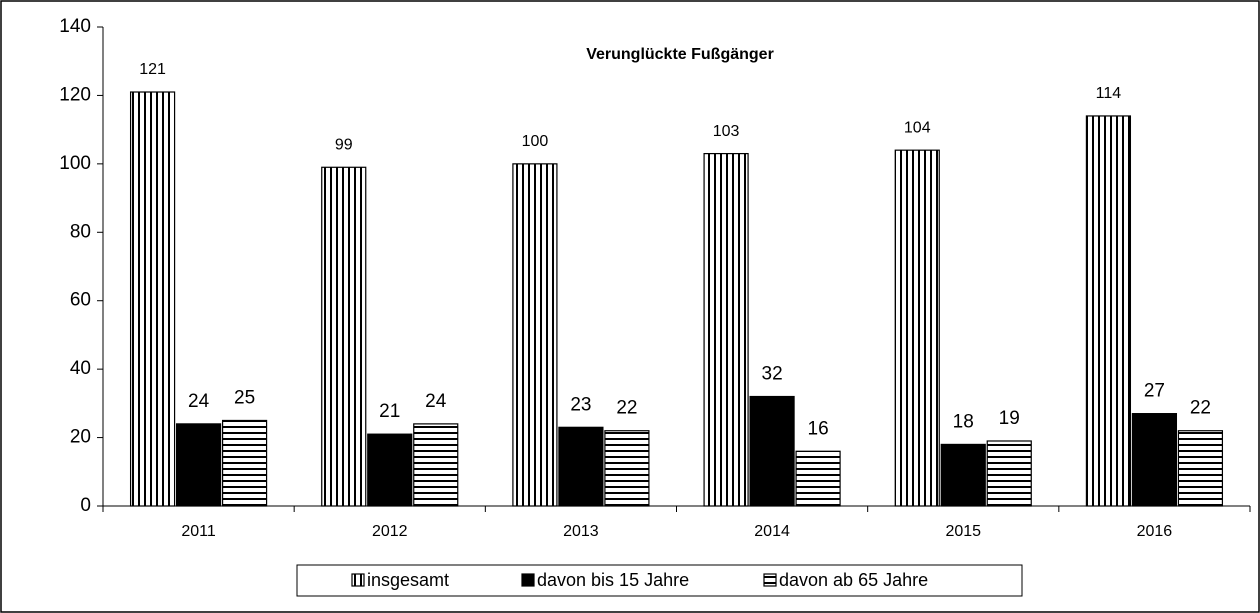 This screenshot has width=1260, height=613. Describe the element at coordinates (580, 404) in the screenshot. I see `data-label: 23` at that location.